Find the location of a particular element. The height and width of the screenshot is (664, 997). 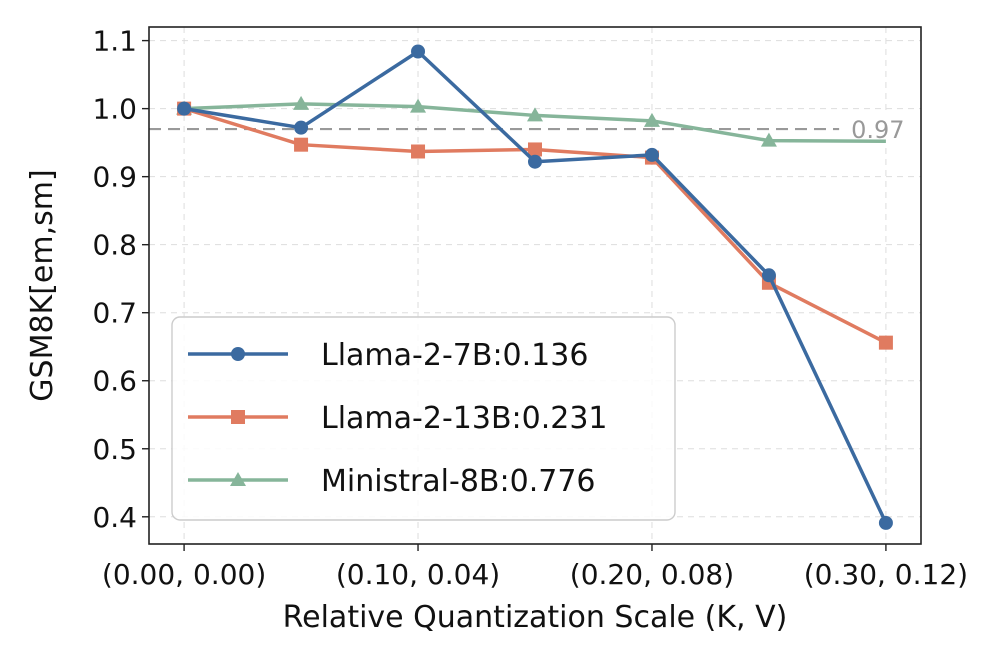

legend-label: Llama-2-13B:0.231 is located at coordinates (464, 418).